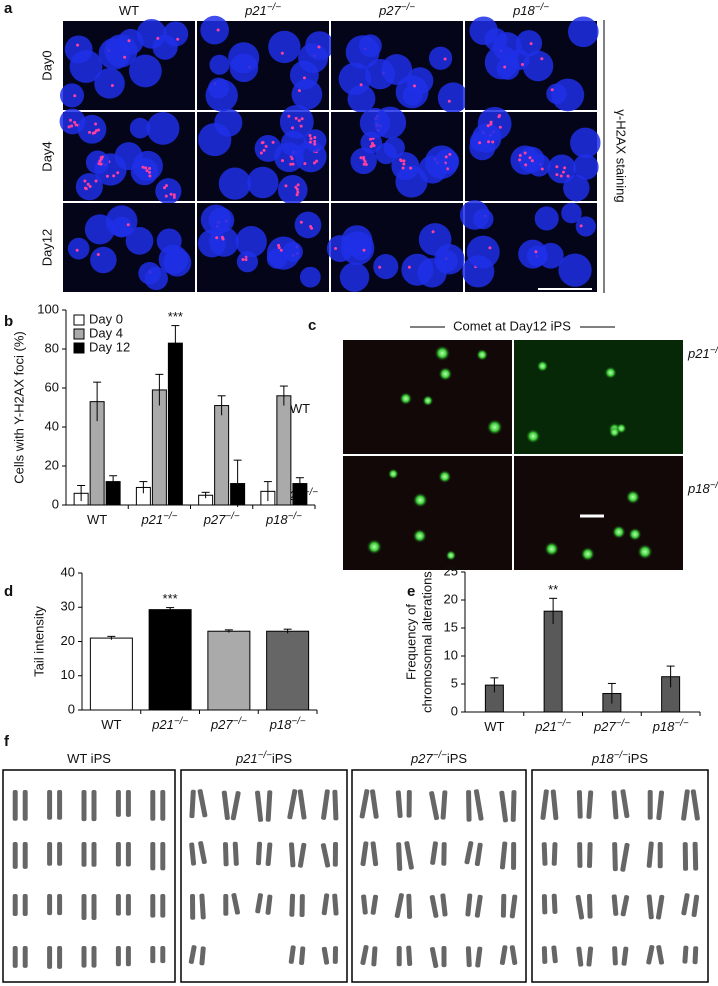 The height and width of the screenshot is (986, 718). Describe the element at coordinates (97, 519) in the screenshot. I see `x-tick-label: WT` at that location.